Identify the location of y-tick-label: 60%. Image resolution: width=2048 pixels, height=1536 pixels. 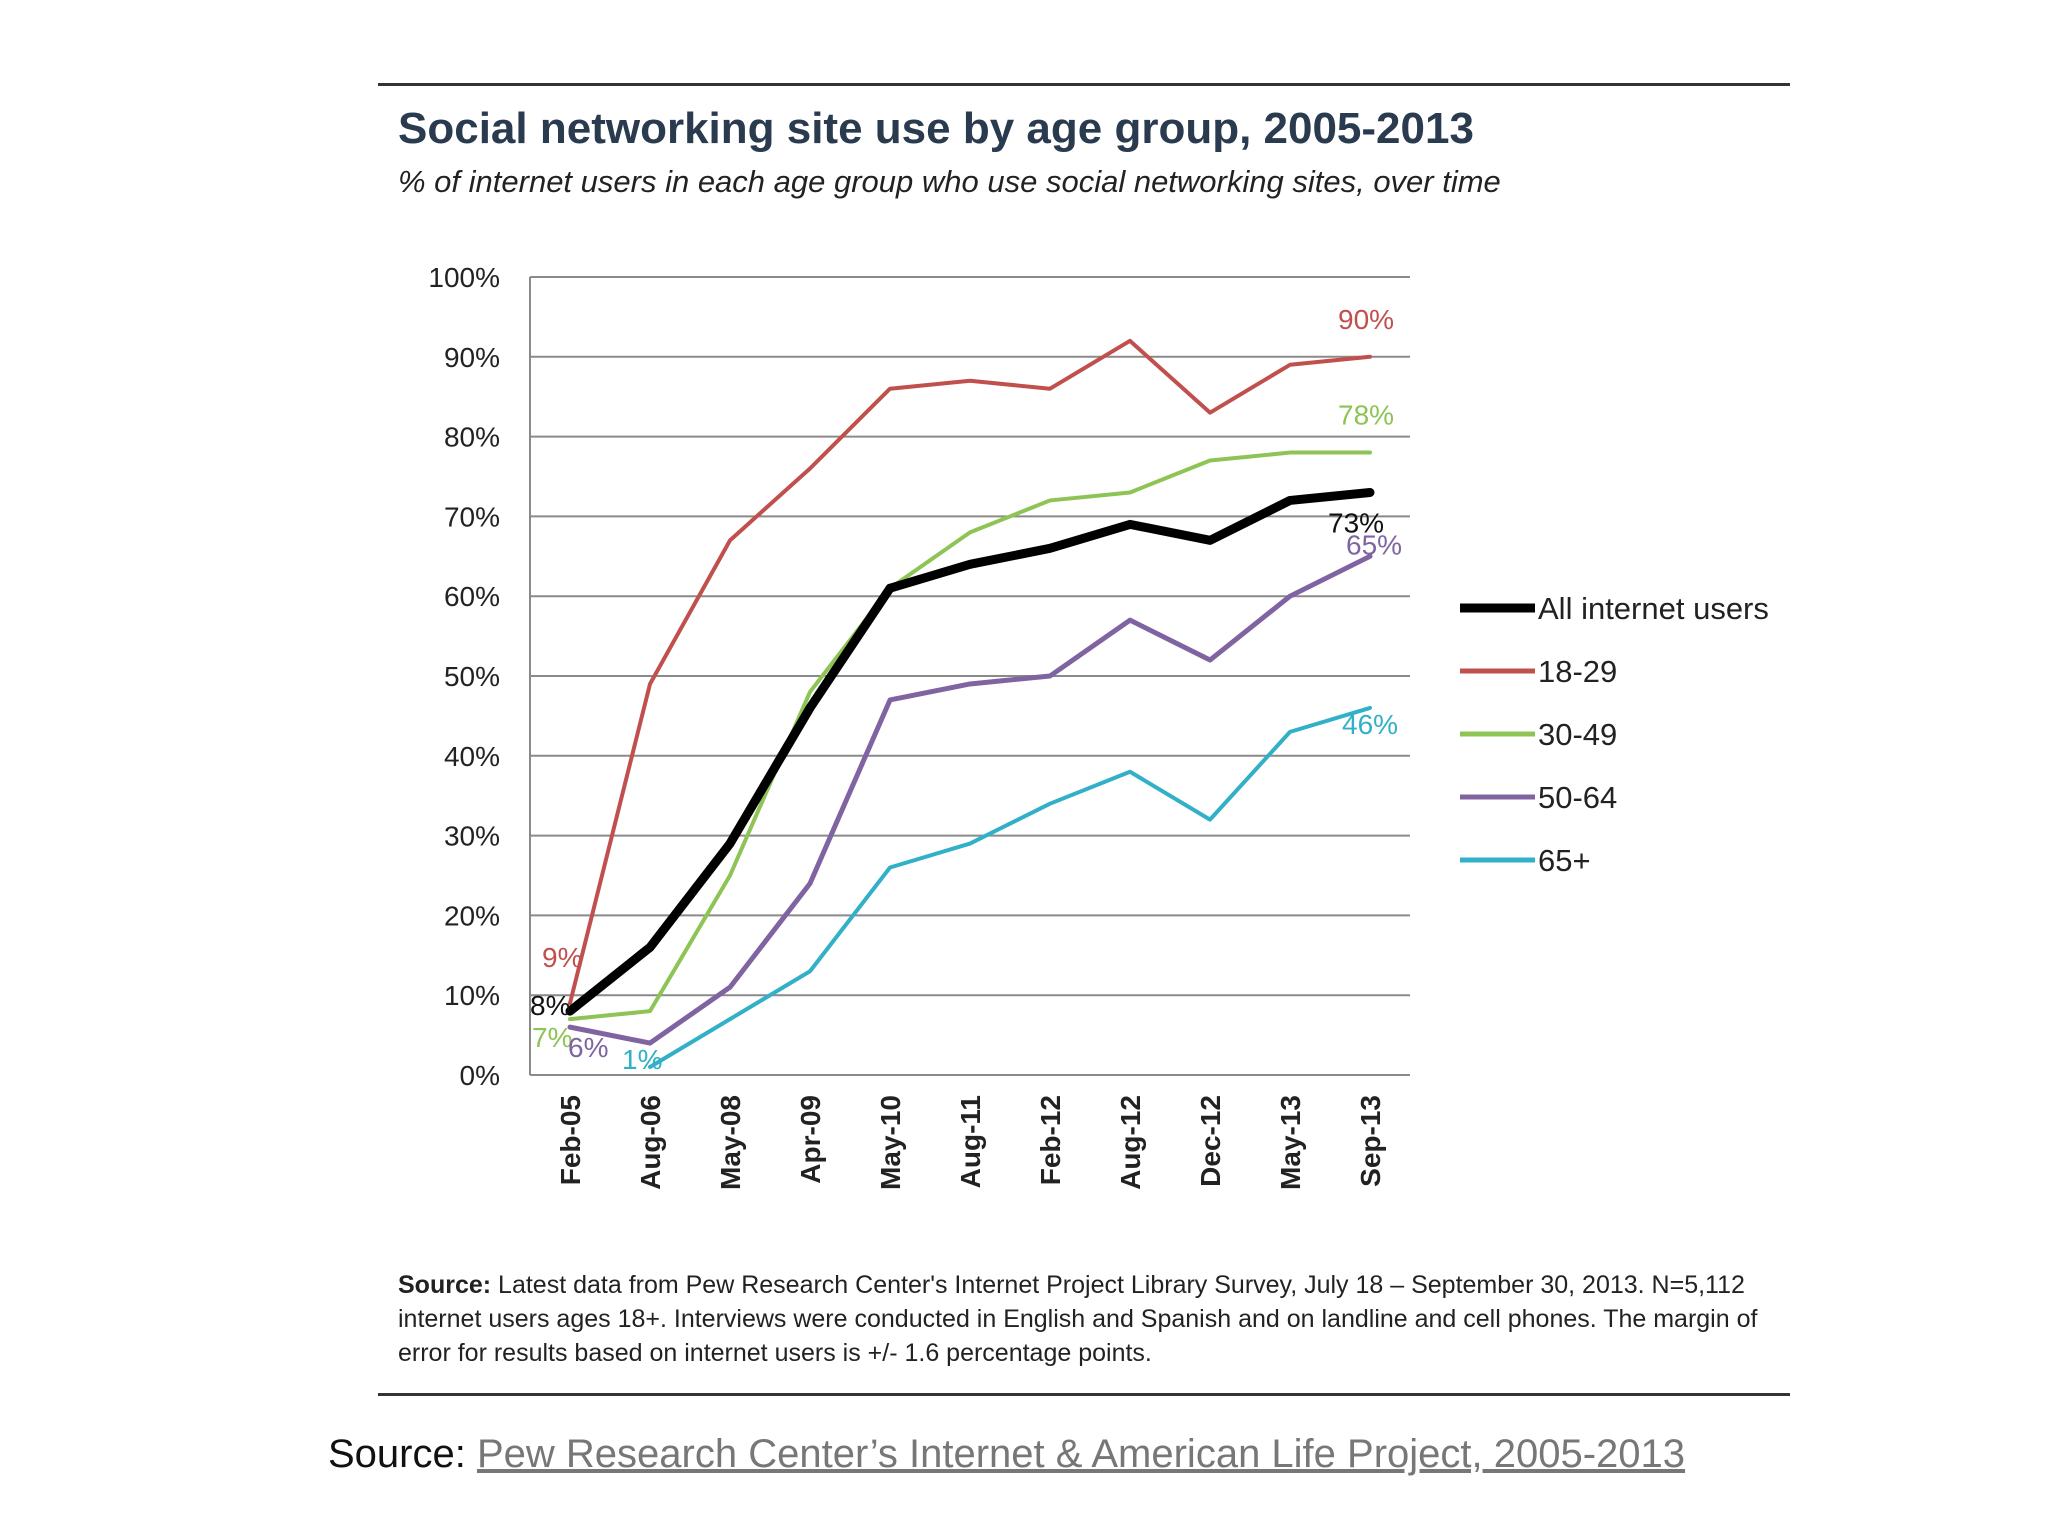
(472, 596).